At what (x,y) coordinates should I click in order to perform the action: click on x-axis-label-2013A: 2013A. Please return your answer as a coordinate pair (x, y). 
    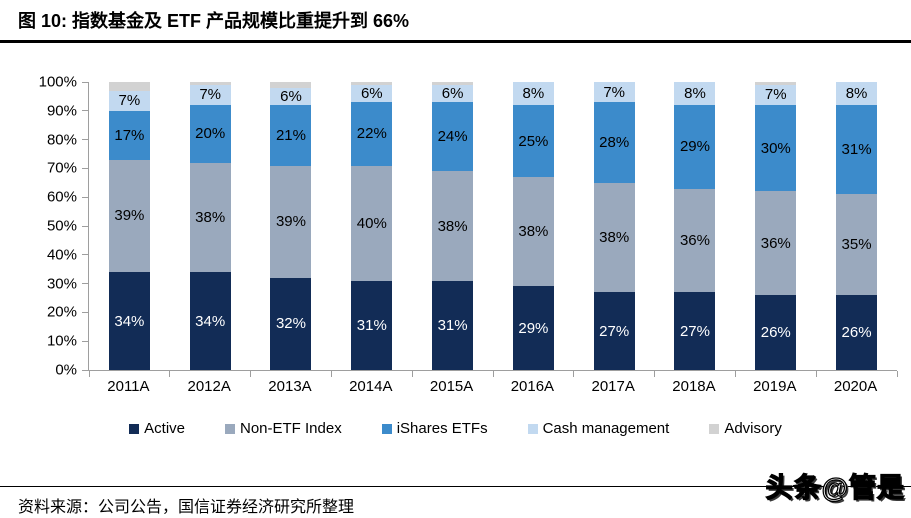
    Looking at the image, I should click on (290, 386).